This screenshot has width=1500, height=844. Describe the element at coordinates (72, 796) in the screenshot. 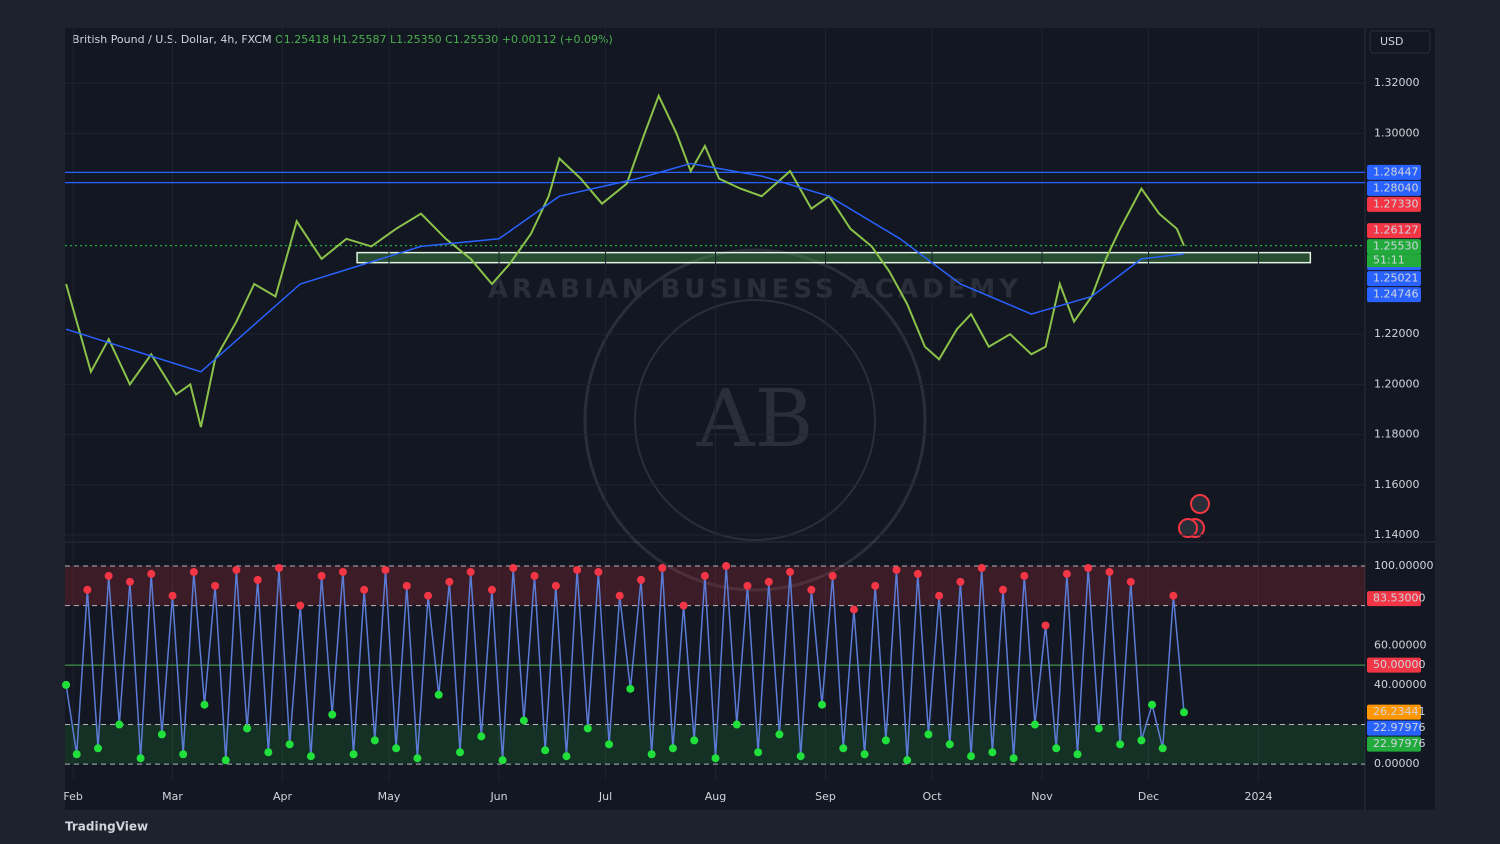

I see `x-tick-label: Feb` at that location.